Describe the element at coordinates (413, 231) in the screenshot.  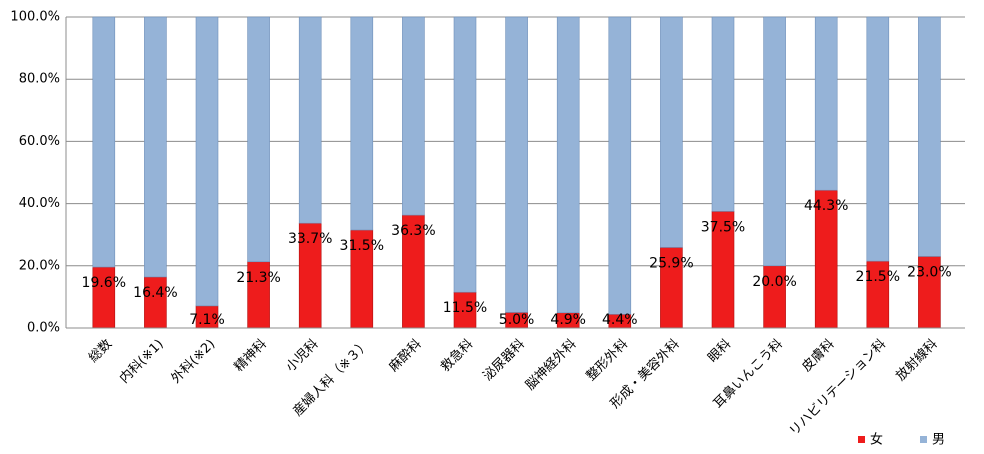
I see `data-label: 36.3%` at that location.